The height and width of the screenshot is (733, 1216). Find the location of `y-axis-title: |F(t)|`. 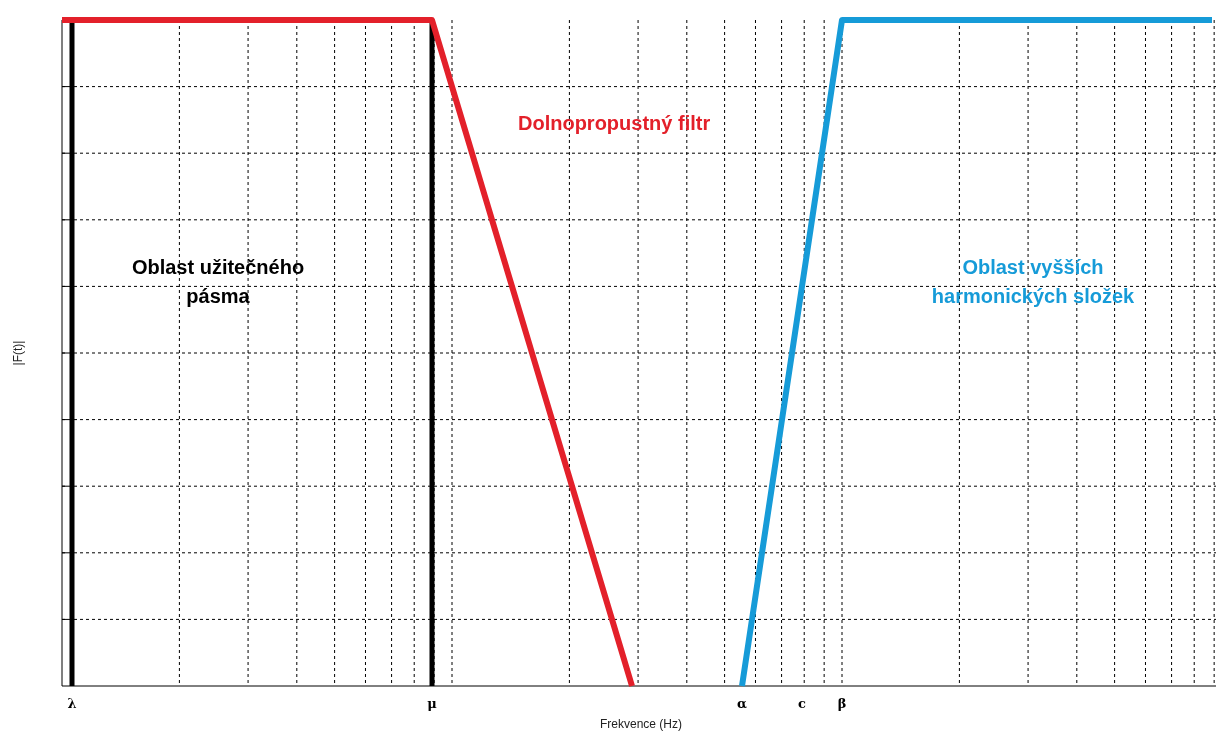

y-axis-title: |F(t)| is located at coordinates (18, 353).